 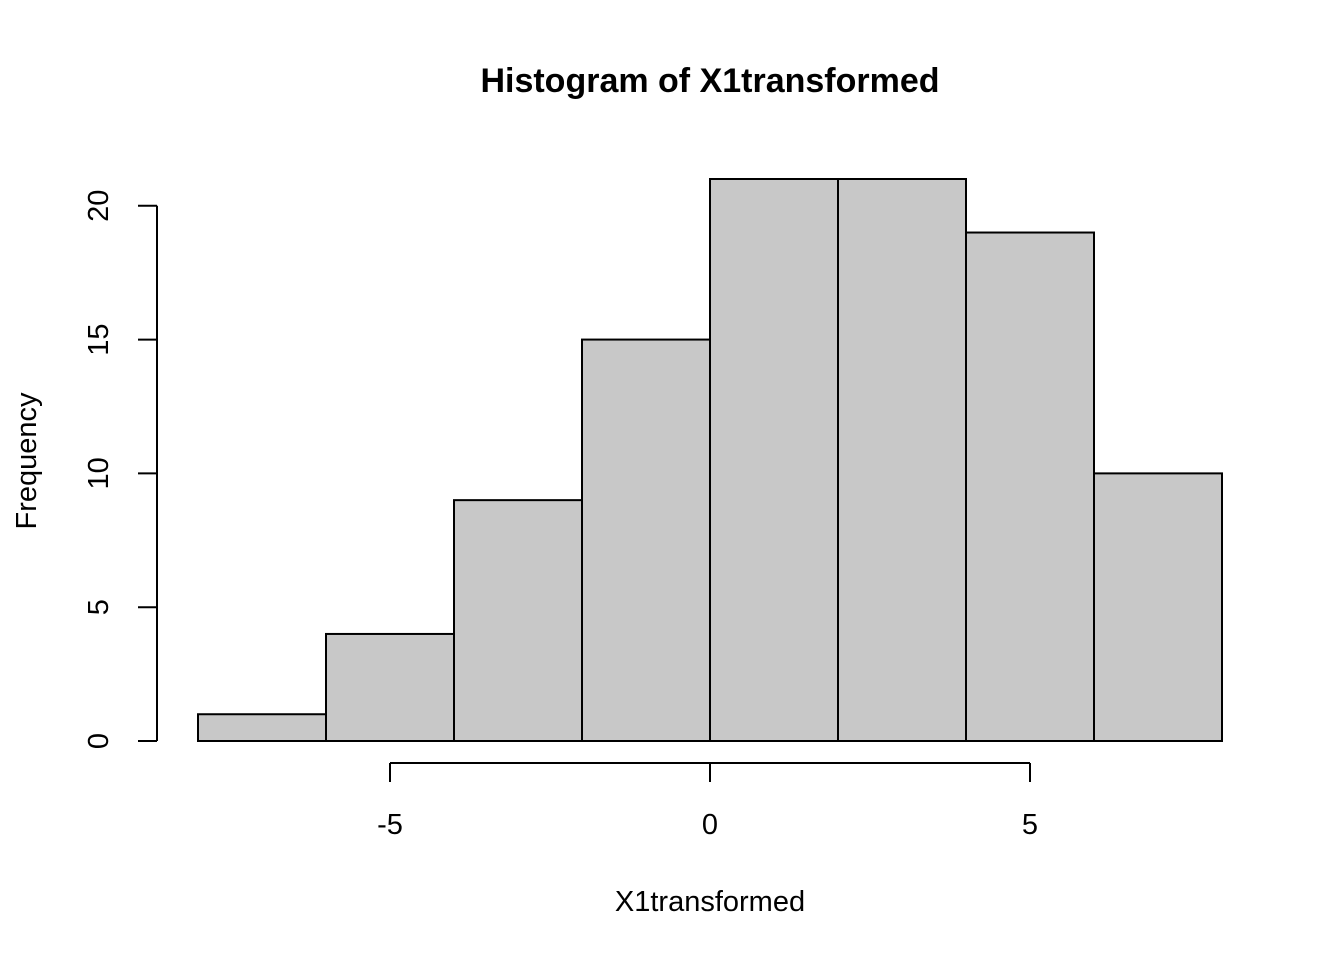 What do you see at coordinates (99, 473) in the screenshot?
I see `y-tick-label: 10` at bounding box center [99, 473].